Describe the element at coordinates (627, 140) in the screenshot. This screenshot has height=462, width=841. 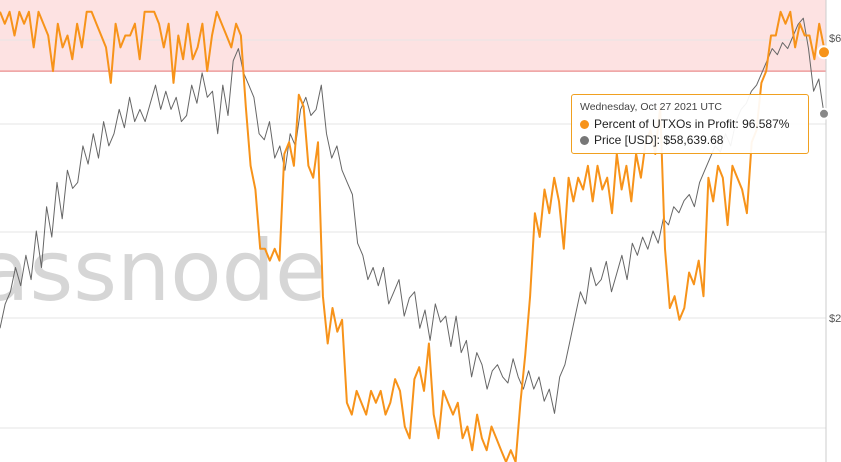
I see `tooltip-price-label: Price [USD]:` at that location.